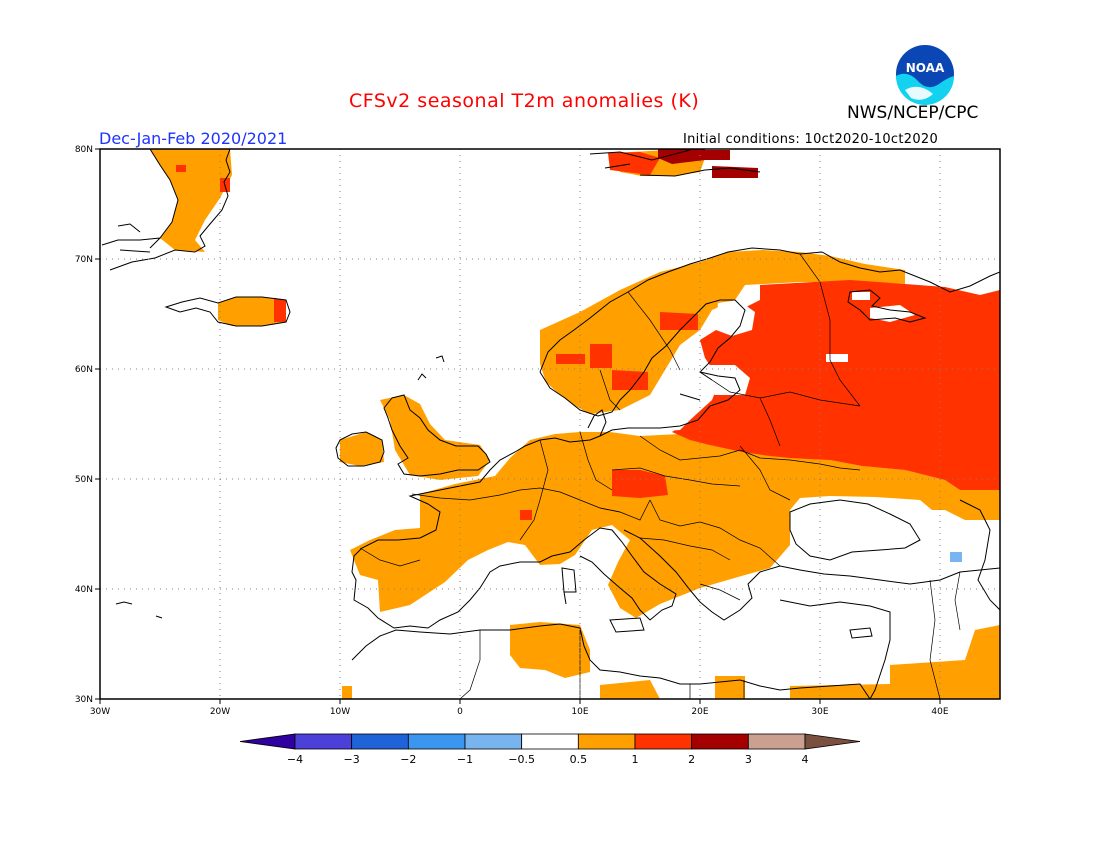  What do you see at coordinates (913, 113) in the screenshot?
I see `organization-label: NWS/NCEP/CPC` at bounding box center [913, 113].